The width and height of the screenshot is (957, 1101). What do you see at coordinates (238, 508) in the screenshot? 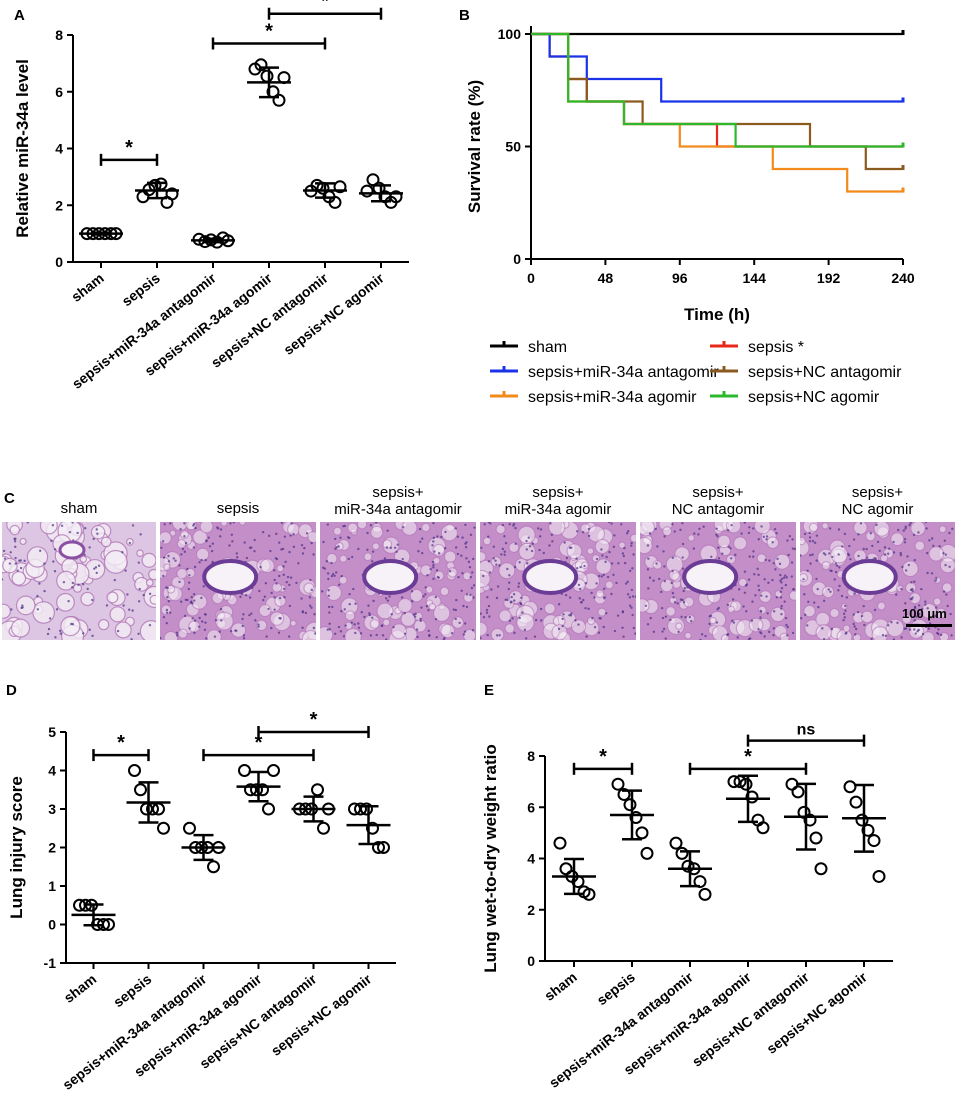
I see `histology-title-line: sepsis` at bounding box center [238, 508].